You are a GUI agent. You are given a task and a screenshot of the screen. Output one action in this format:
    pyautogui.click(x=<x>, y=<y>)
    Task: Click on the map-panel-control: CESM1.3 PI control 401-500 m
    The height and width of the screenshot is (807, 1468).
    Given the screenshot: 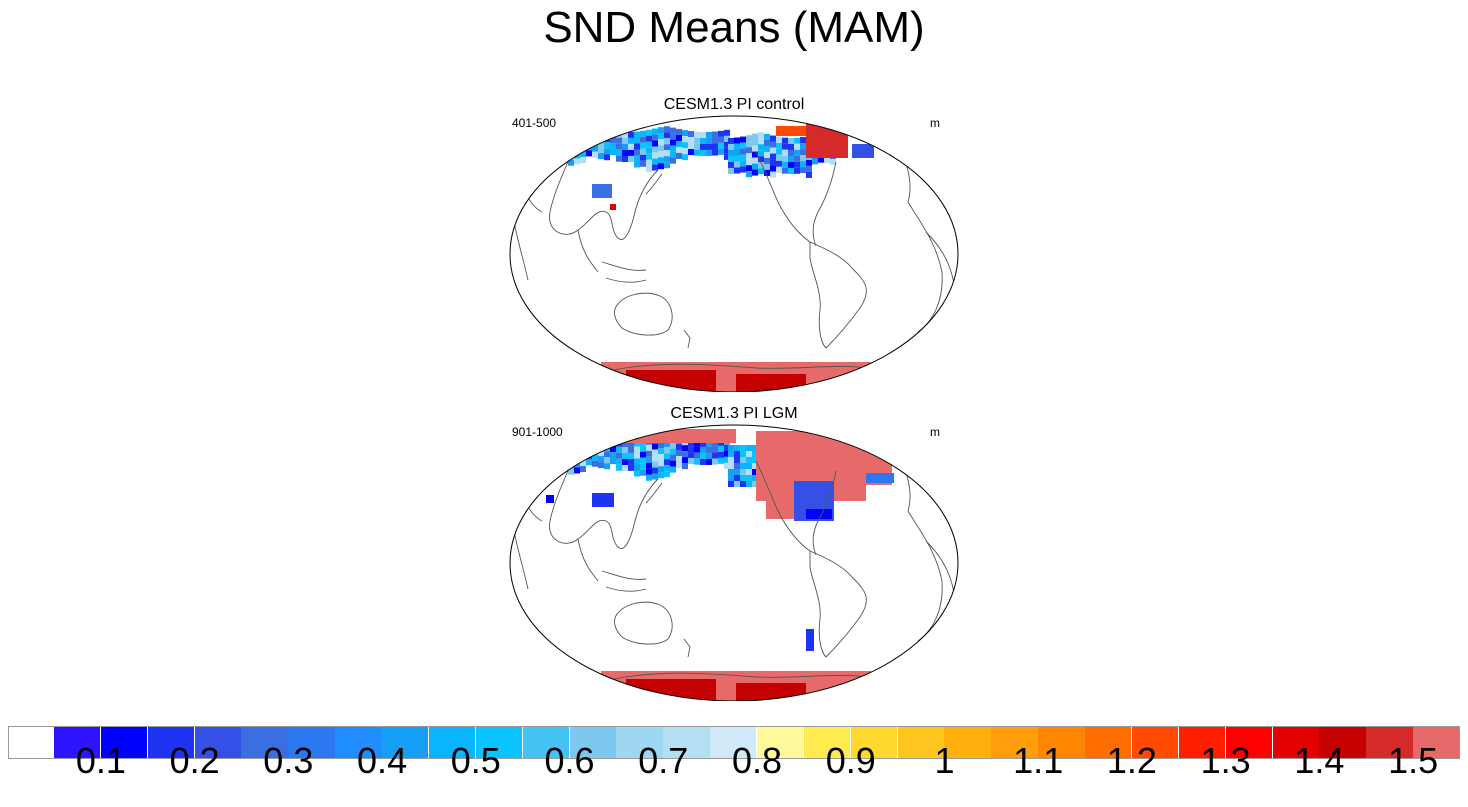 What is the action you would take?
    pyautogui.click(x=734, y=246)
    